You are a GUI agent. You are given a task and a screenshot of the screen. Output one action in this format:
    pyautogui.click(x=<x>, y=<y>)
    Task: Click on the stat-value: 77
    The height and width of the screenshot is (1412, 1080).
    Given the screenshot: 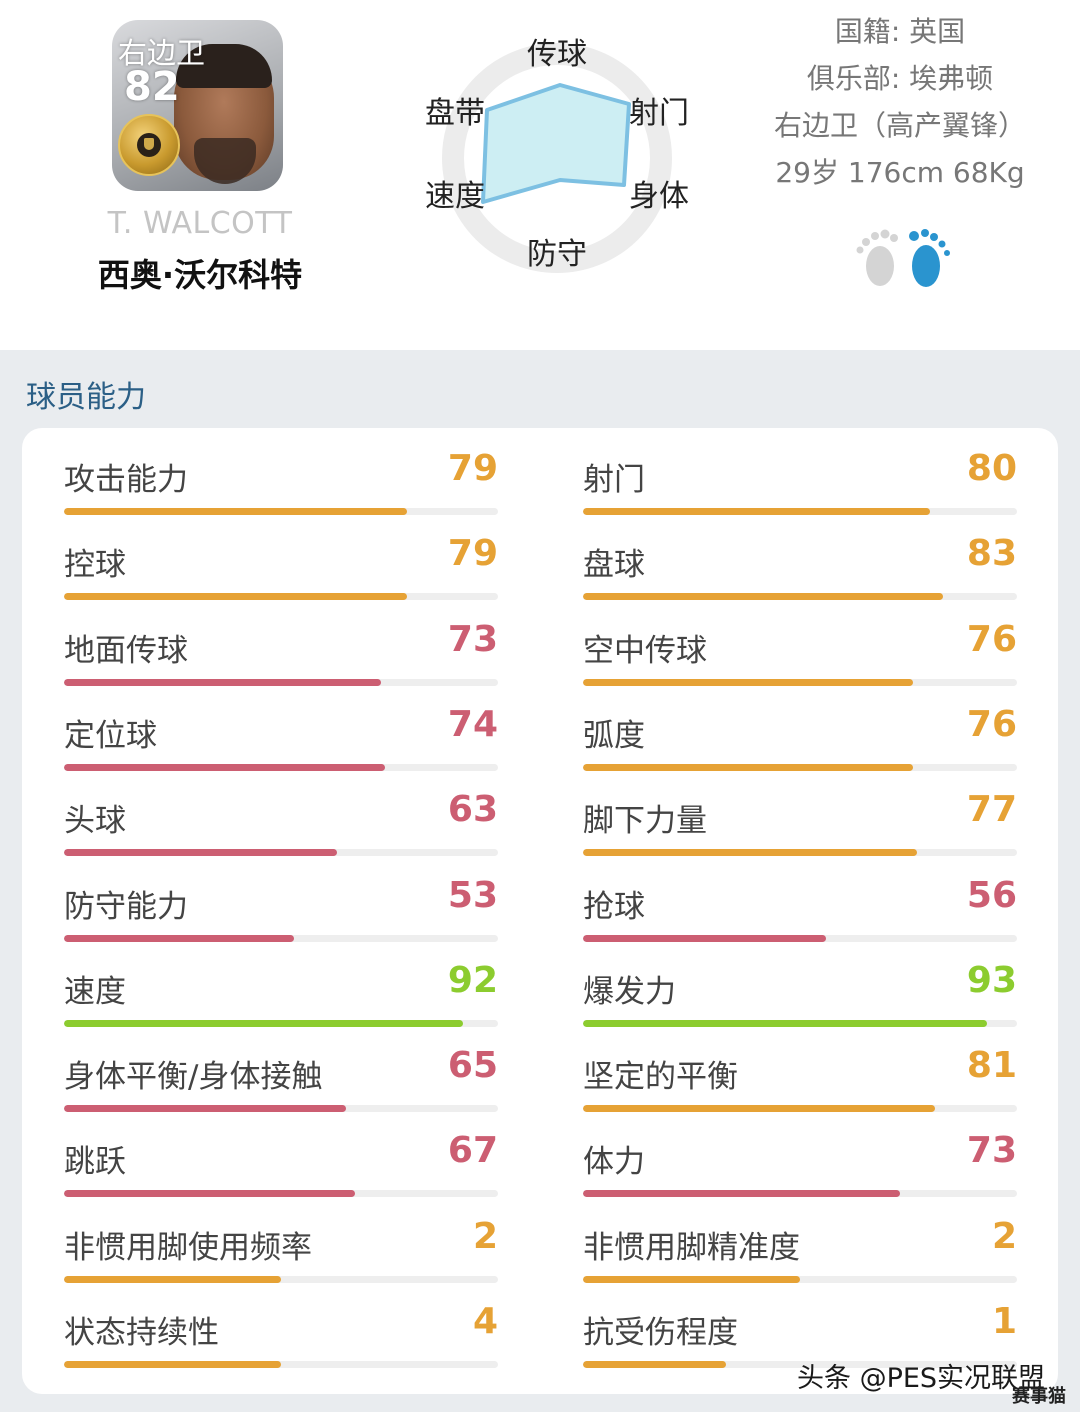 What is the action you would take?
    pyautogui.click(x=991, y=810)
    